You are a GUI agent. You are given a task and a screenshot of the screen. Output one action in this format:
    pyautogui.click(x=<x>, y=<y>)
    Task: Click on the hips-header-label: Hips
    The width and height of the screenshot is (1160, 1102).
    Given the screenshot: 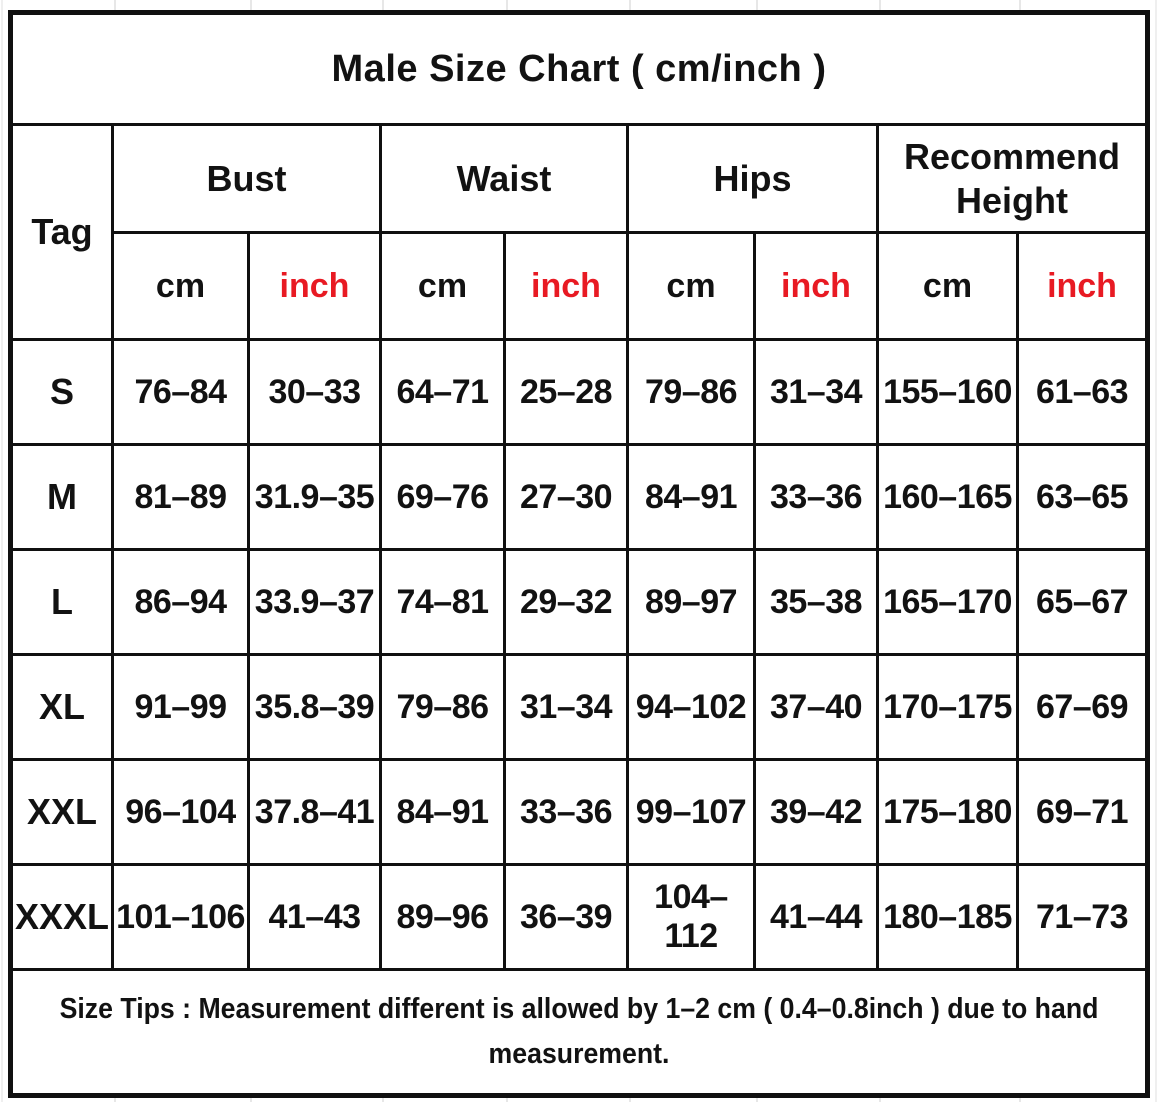 What is the action you would take?
    pyautogui.click(x=752, y=178)
    